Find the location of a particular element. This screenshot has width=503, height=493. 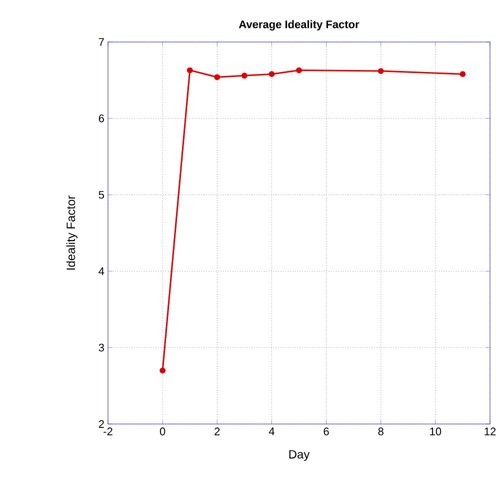

y-tick-label: 5 is located at coordinates (101, 194).